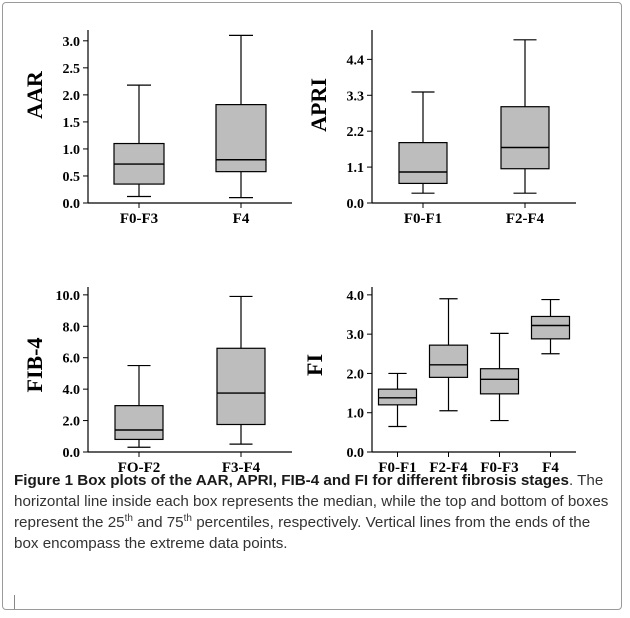 Image resolution: width=630 pixels, height=618 pixels. I want to click on y-tick-label: 10.0, so click(68, 296).